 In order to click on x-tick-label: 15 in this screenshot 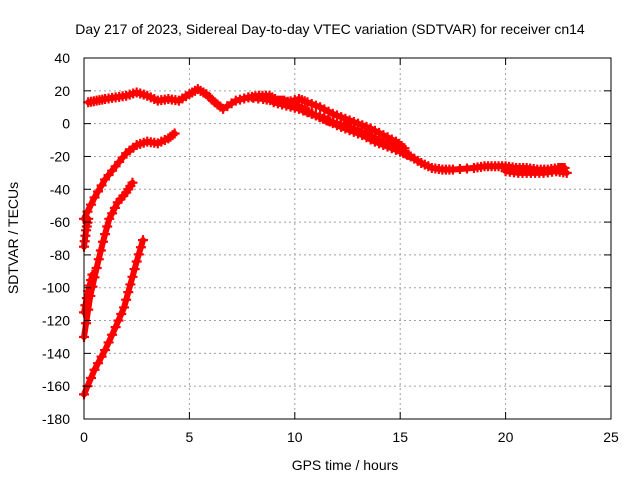, I will do `click(400, 437)`.